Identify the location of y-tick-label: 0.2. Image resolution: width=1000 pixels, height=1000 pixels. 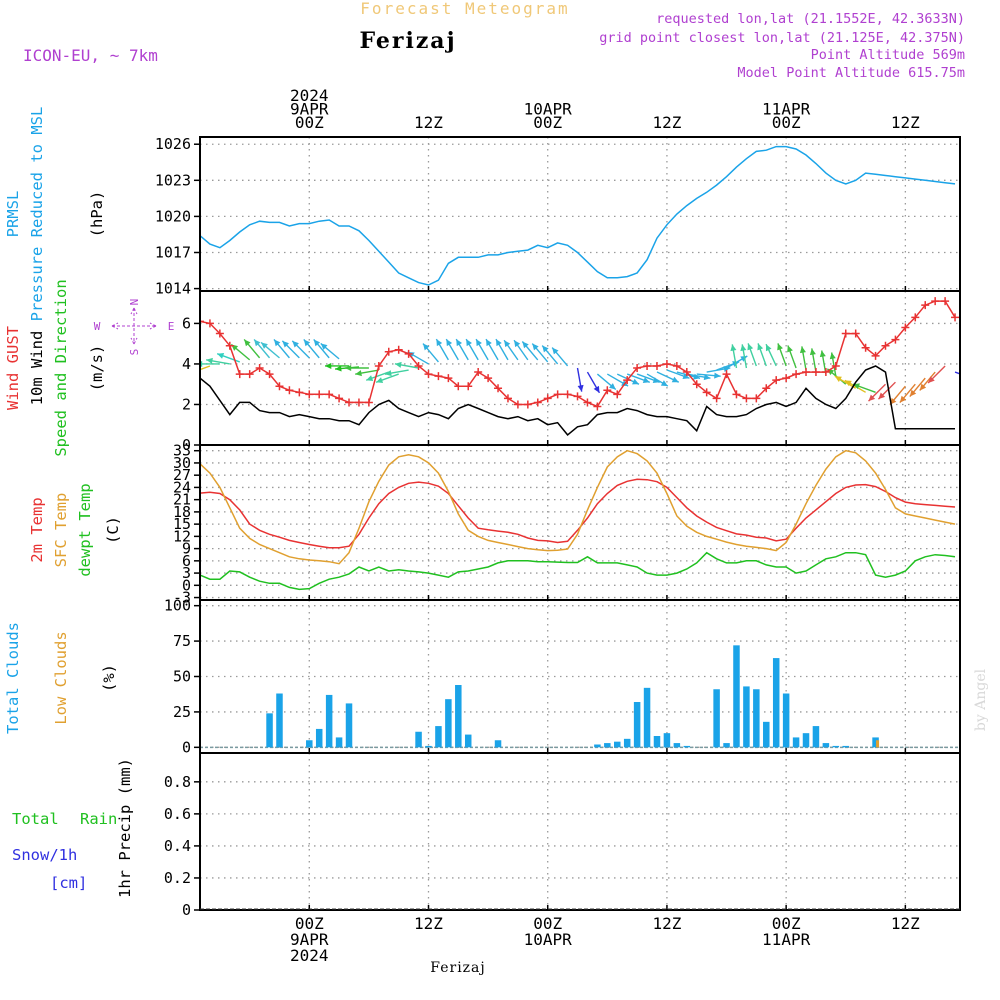
(177, 878).